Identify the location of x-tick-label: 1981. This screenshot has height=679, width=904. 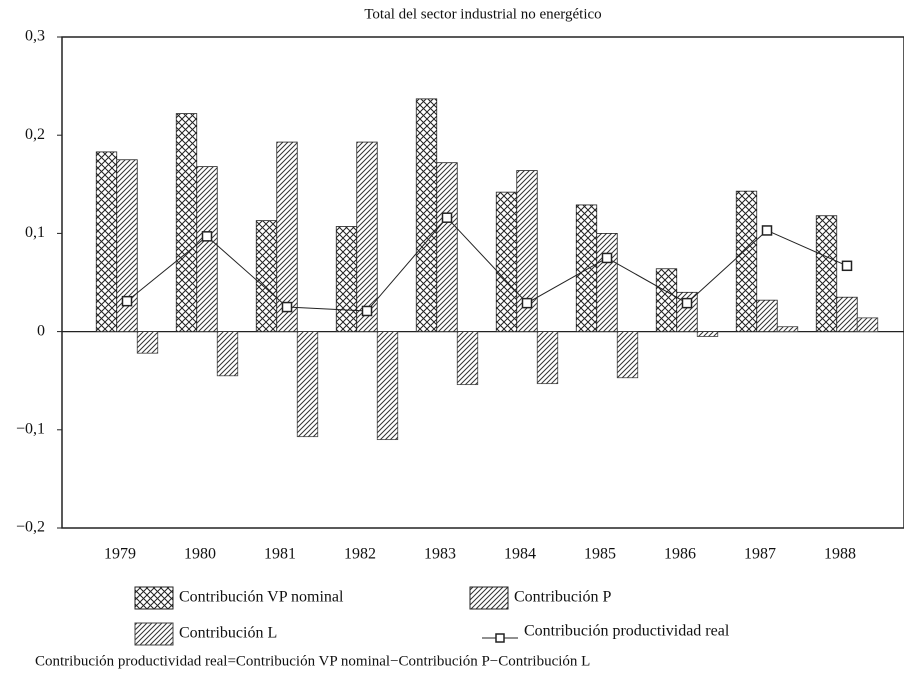
(280, 554).